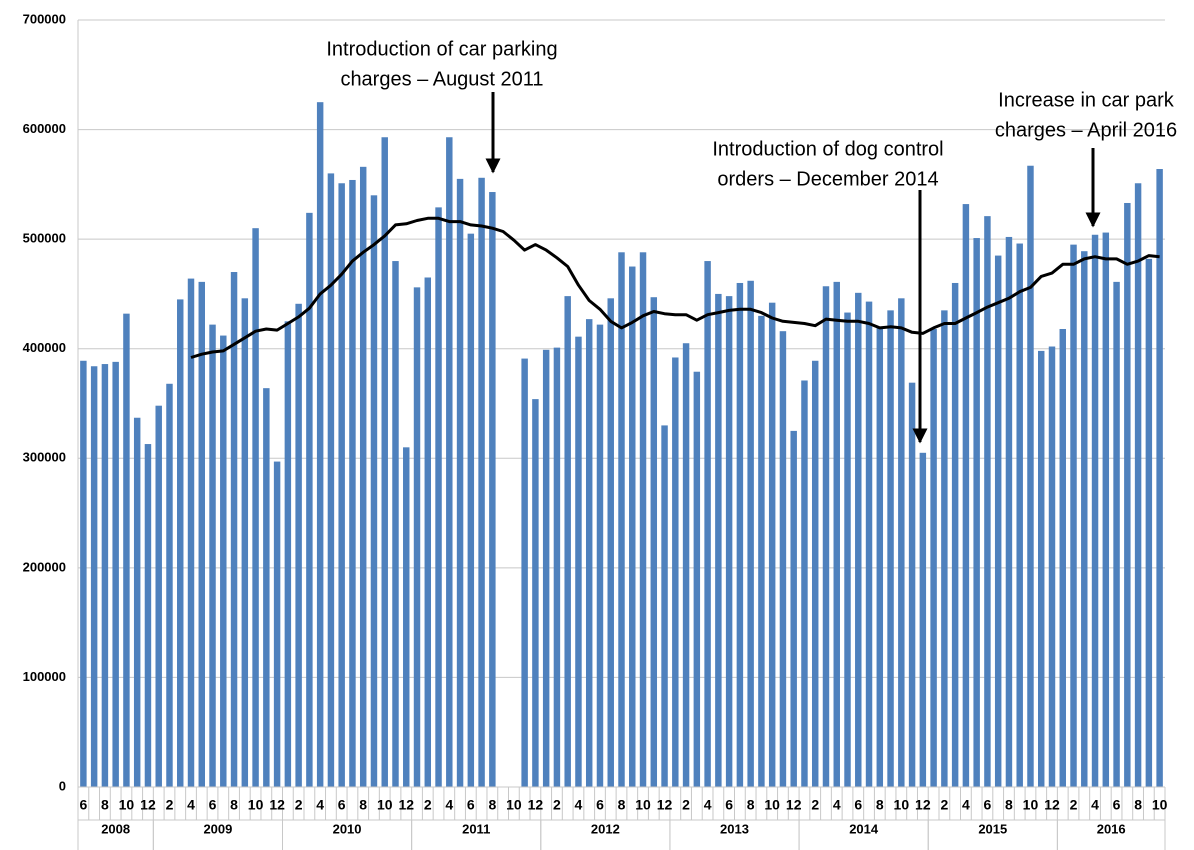  Describe the element at coordinates (441, 79) in the screenshot. I see `annotation: charges – August 2011` at that location.